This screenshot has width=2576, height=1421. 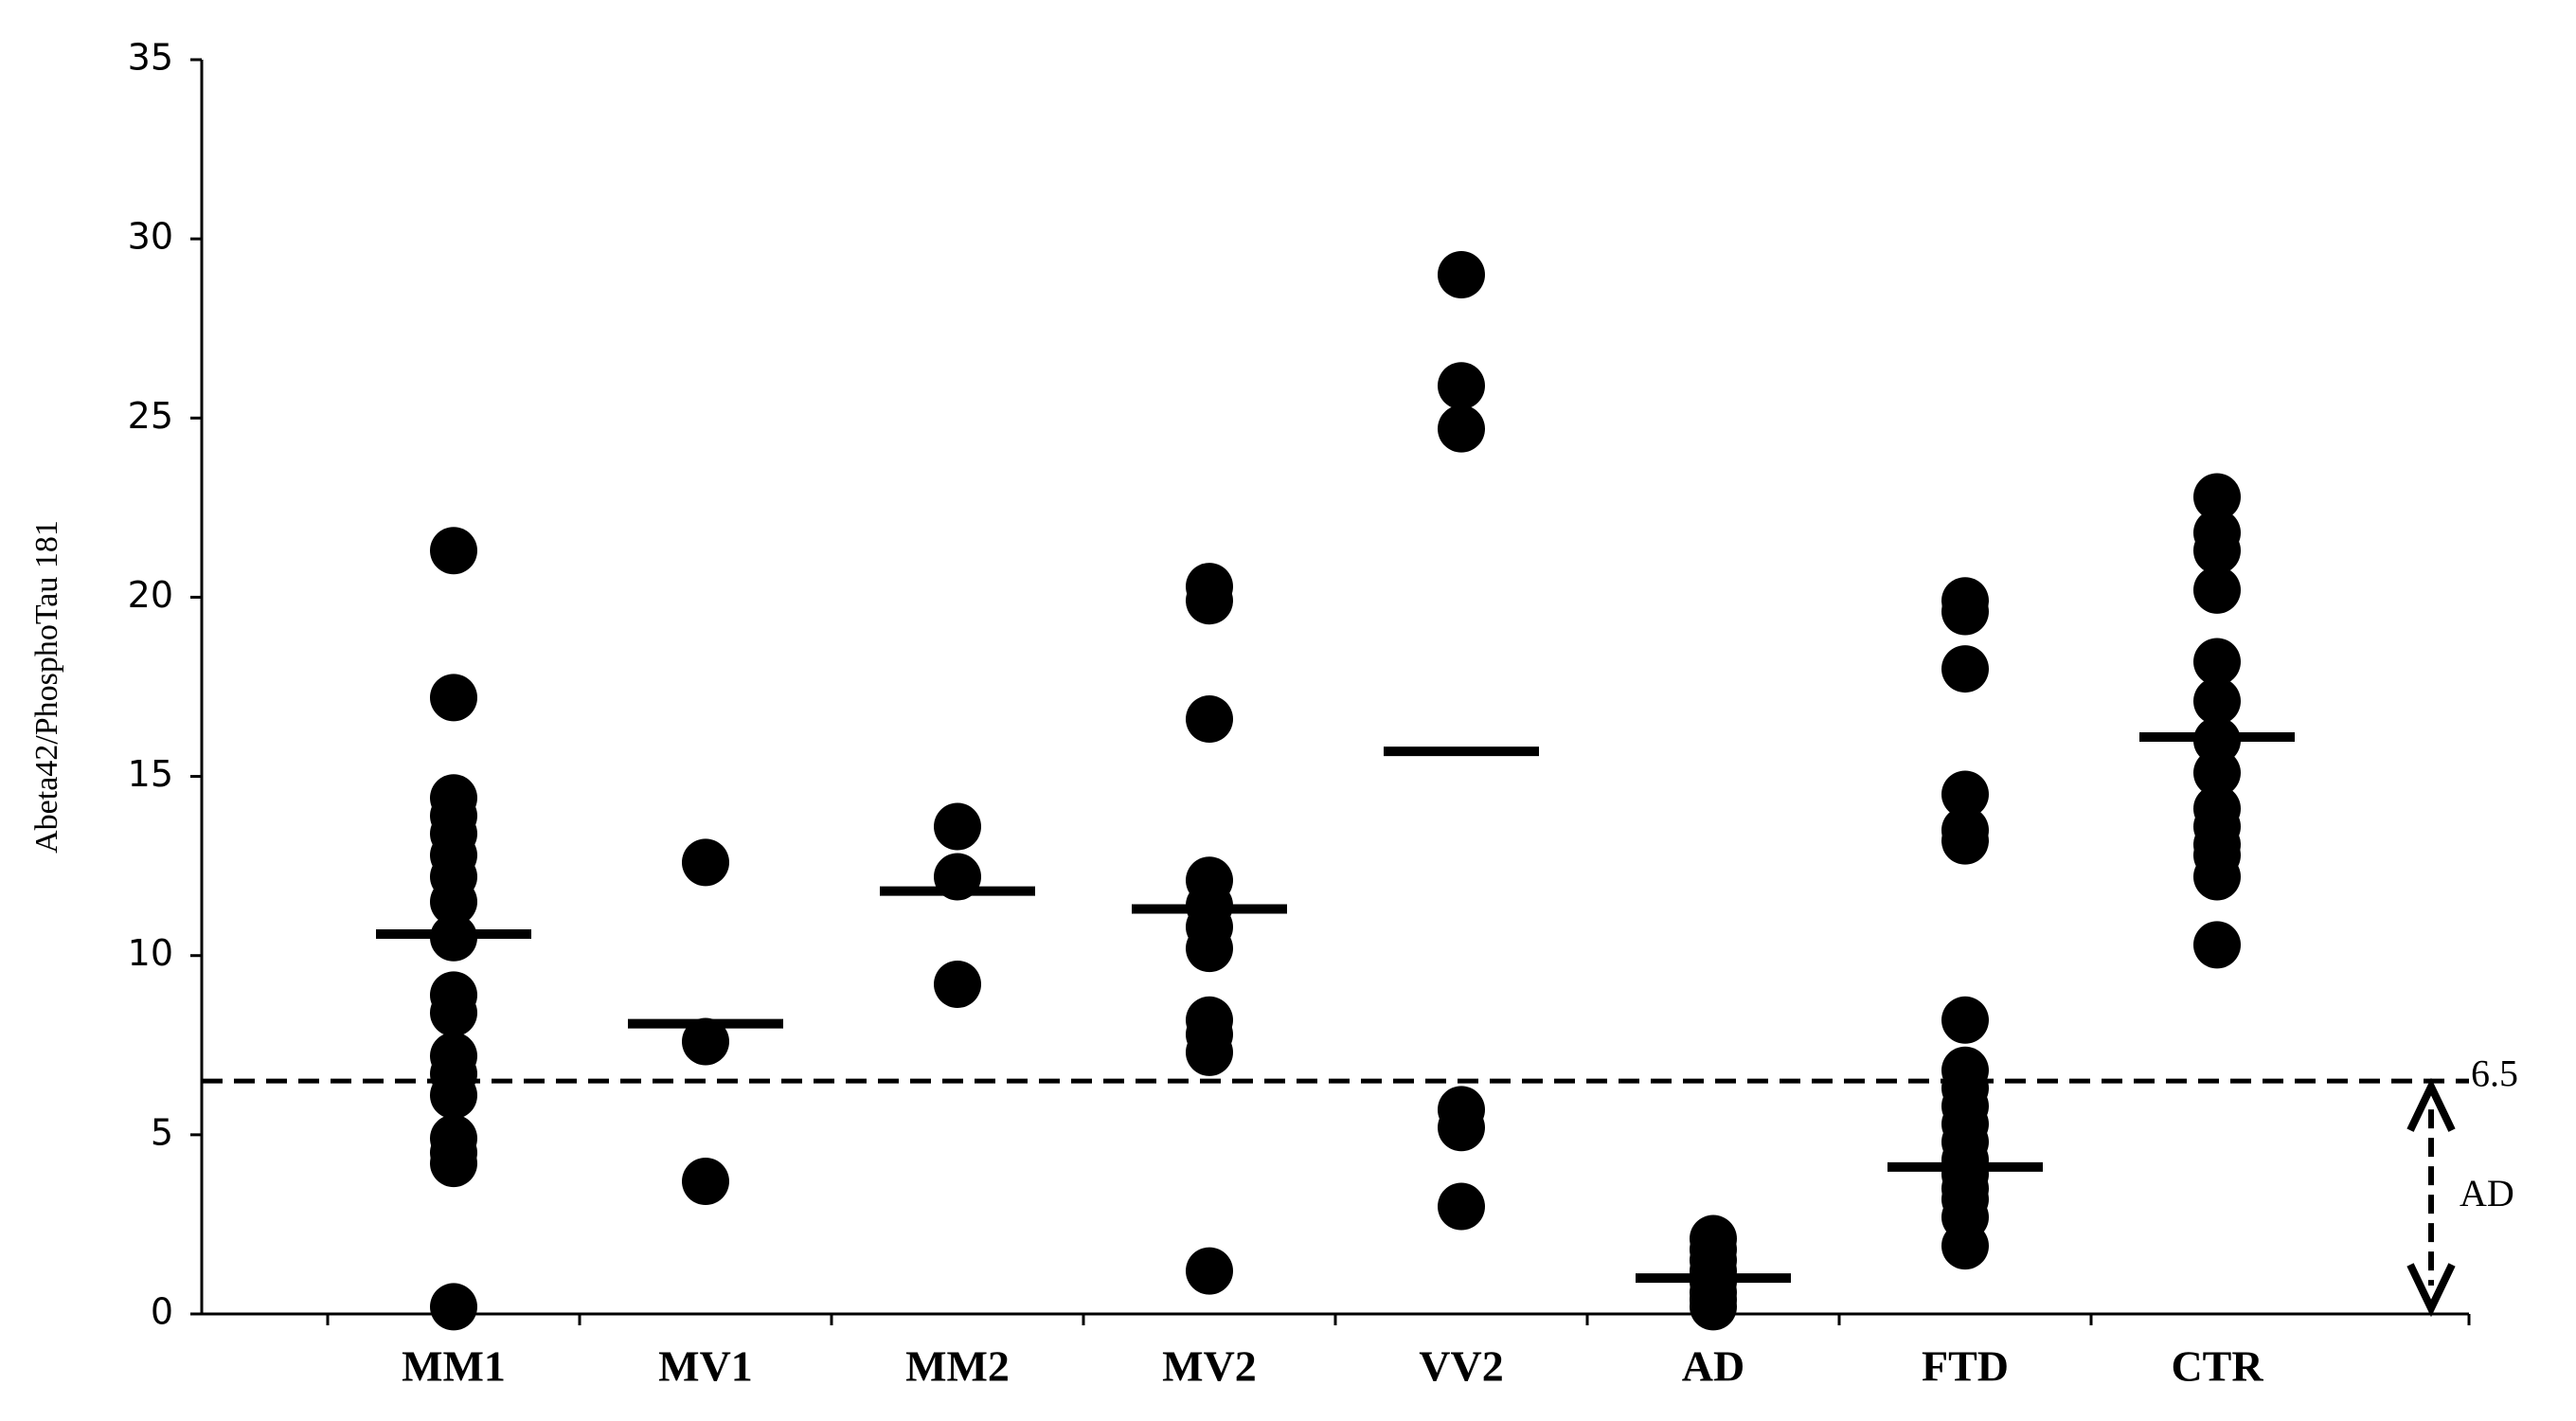 I want to click on x-tick-label: MV2, so click(x=1209, y=1366).